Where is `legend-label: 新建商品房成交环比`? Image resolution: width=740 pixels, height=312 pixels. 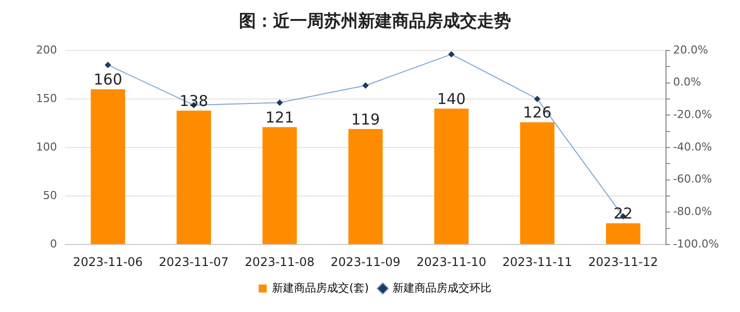
legend-label: 新建商品房成交环比 is located at coordinates (442, 287).